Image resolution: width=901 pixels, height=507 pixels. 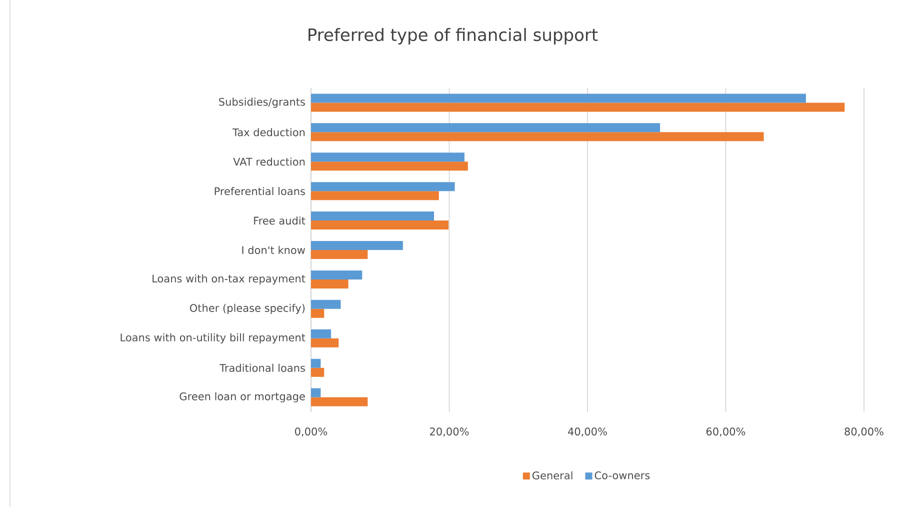 I want to click on y-tick-label: Free audit, so click(x=280, y=220).